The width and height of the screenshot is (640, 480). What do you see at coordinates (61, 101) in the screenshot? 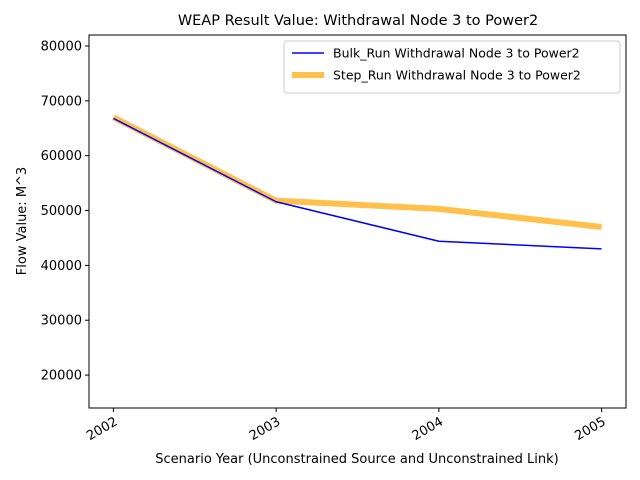
I see `y-tick-label: 70000` at bounding box center [61, 101].